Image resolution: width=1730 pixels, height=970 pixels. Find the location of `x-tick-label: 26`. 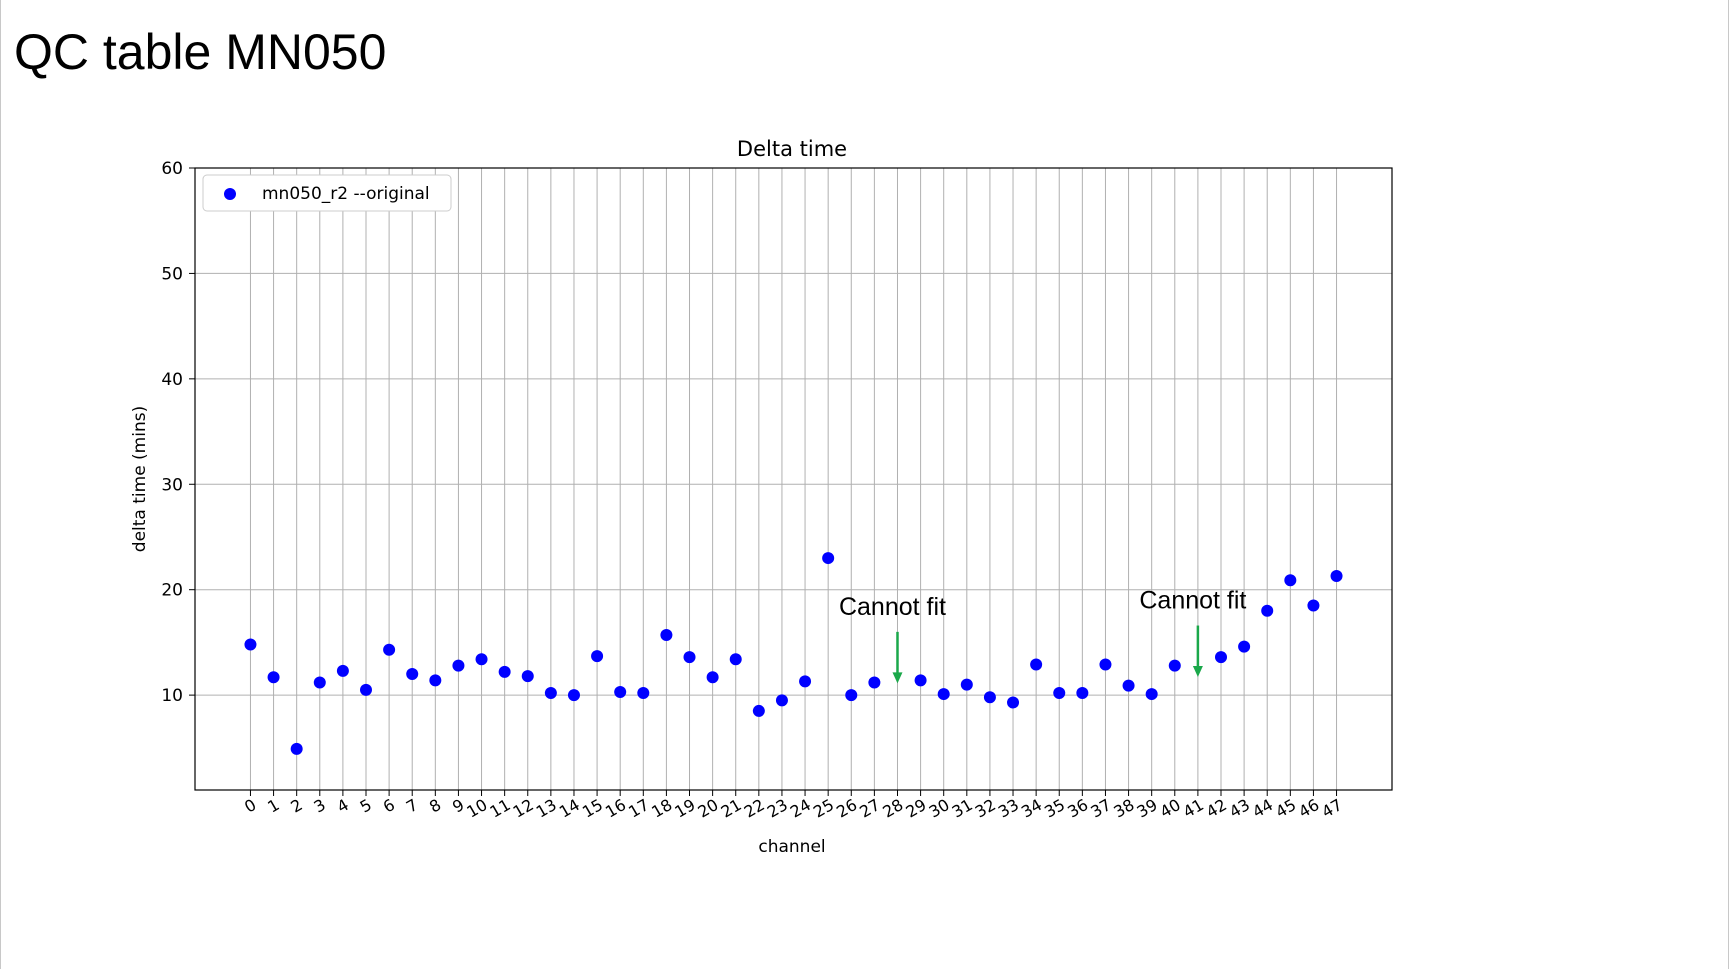

x-tick-label: 26 is located at coordinates (846, 808).